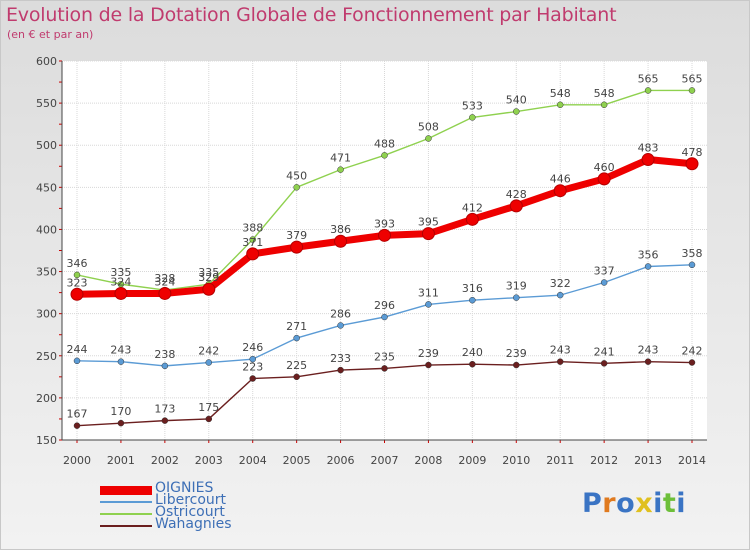  I want to click on data-label-libercourt: 356, so click(648, 255).